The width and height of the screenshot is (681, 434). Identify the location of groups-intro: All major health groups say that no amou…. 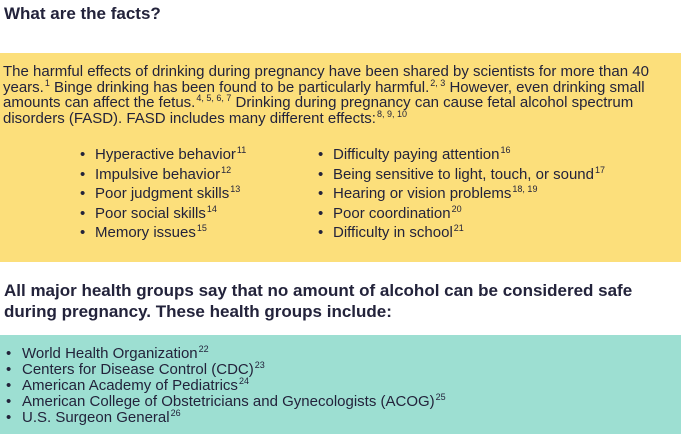
(318, 301).